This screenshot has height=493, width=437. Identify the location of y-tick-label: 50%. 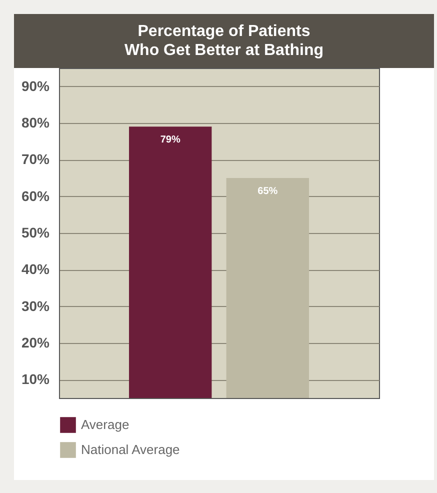
(35, 232).